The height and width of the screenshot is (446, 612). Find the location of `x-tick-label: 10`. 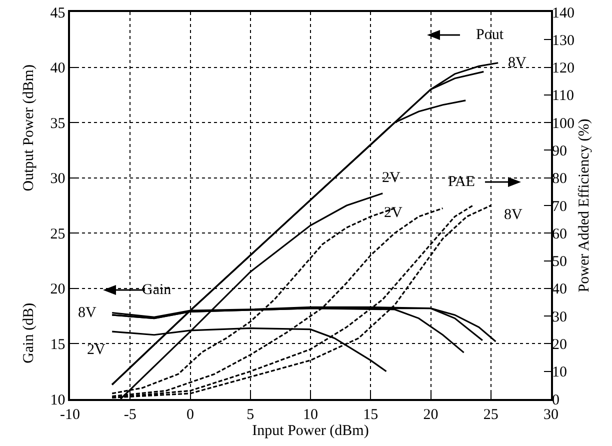

x-tick-label: 10 is located at coordinates (310, 414).